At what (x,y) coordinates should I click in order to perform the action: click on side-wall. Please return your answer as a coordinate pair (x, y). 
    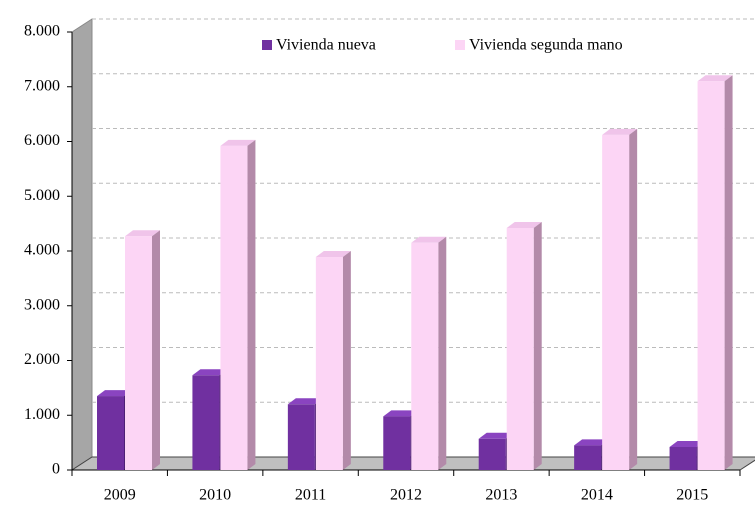
    Looking at the image, I should click on (82, 244).